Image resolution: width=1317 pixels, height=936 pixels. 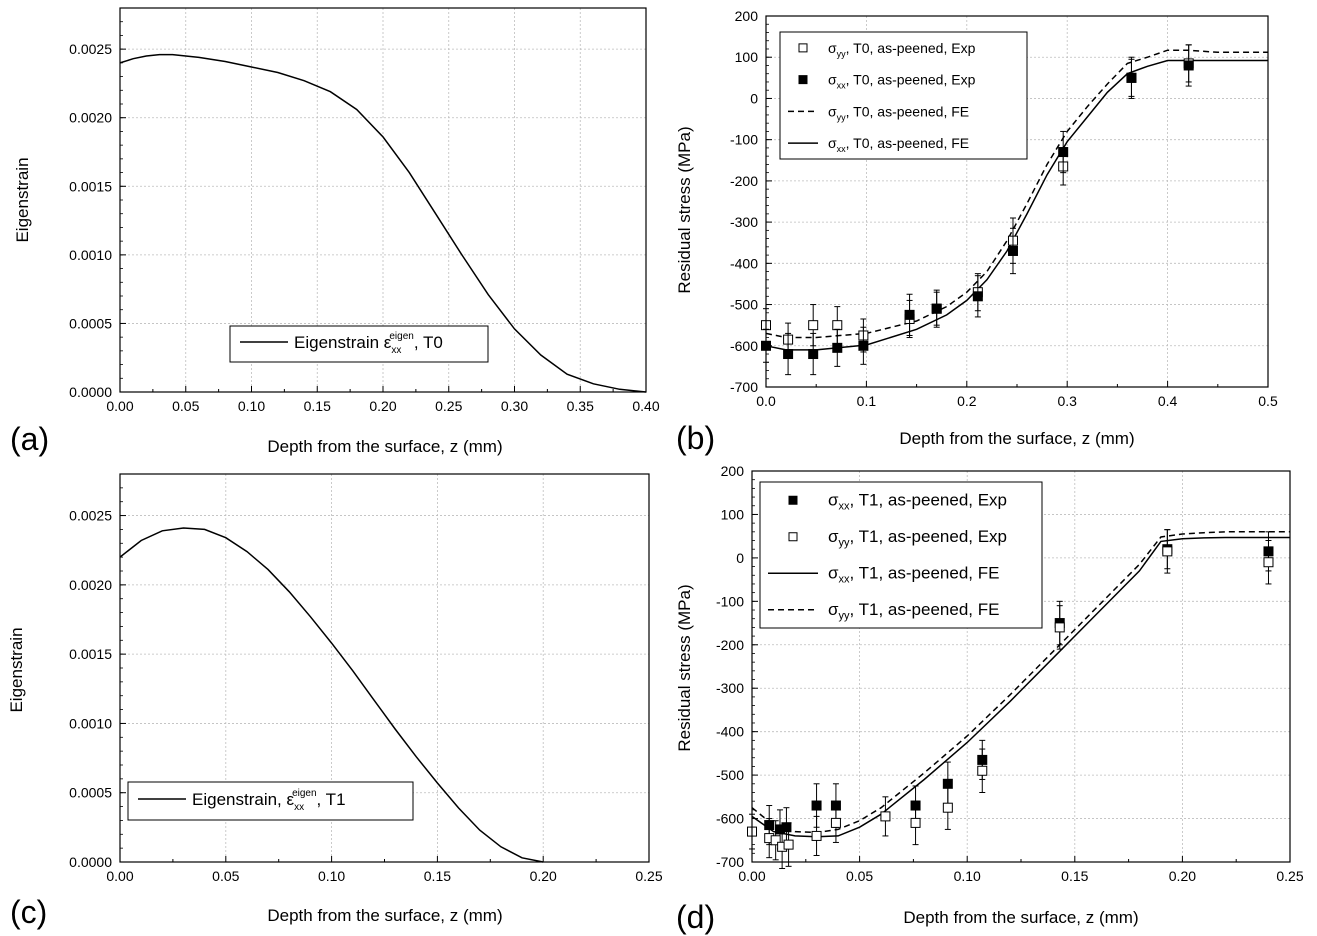 I want to click on panel-a-xlabel: Depth from the surface, z (mm), so click(x=384, y=446).